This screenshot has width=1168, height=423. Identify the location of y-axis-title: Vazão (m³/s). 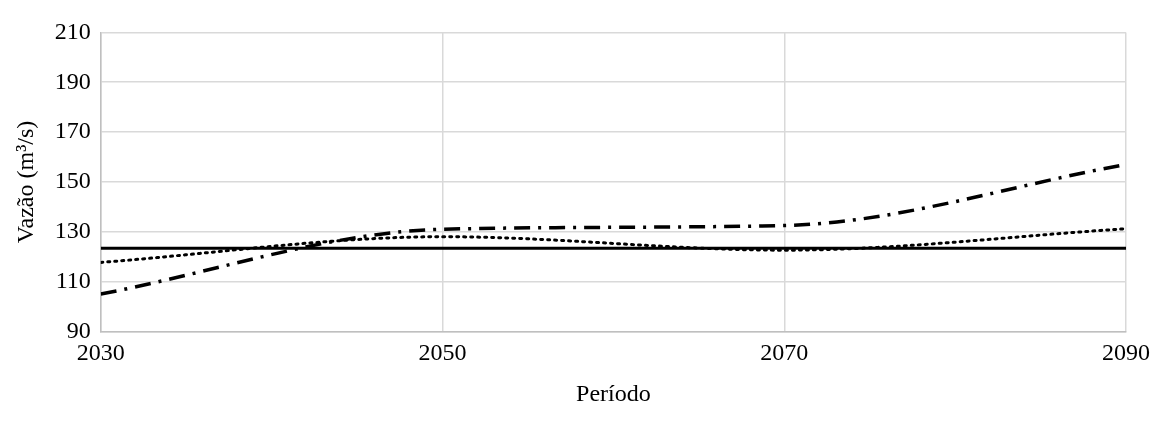
(24, 182).